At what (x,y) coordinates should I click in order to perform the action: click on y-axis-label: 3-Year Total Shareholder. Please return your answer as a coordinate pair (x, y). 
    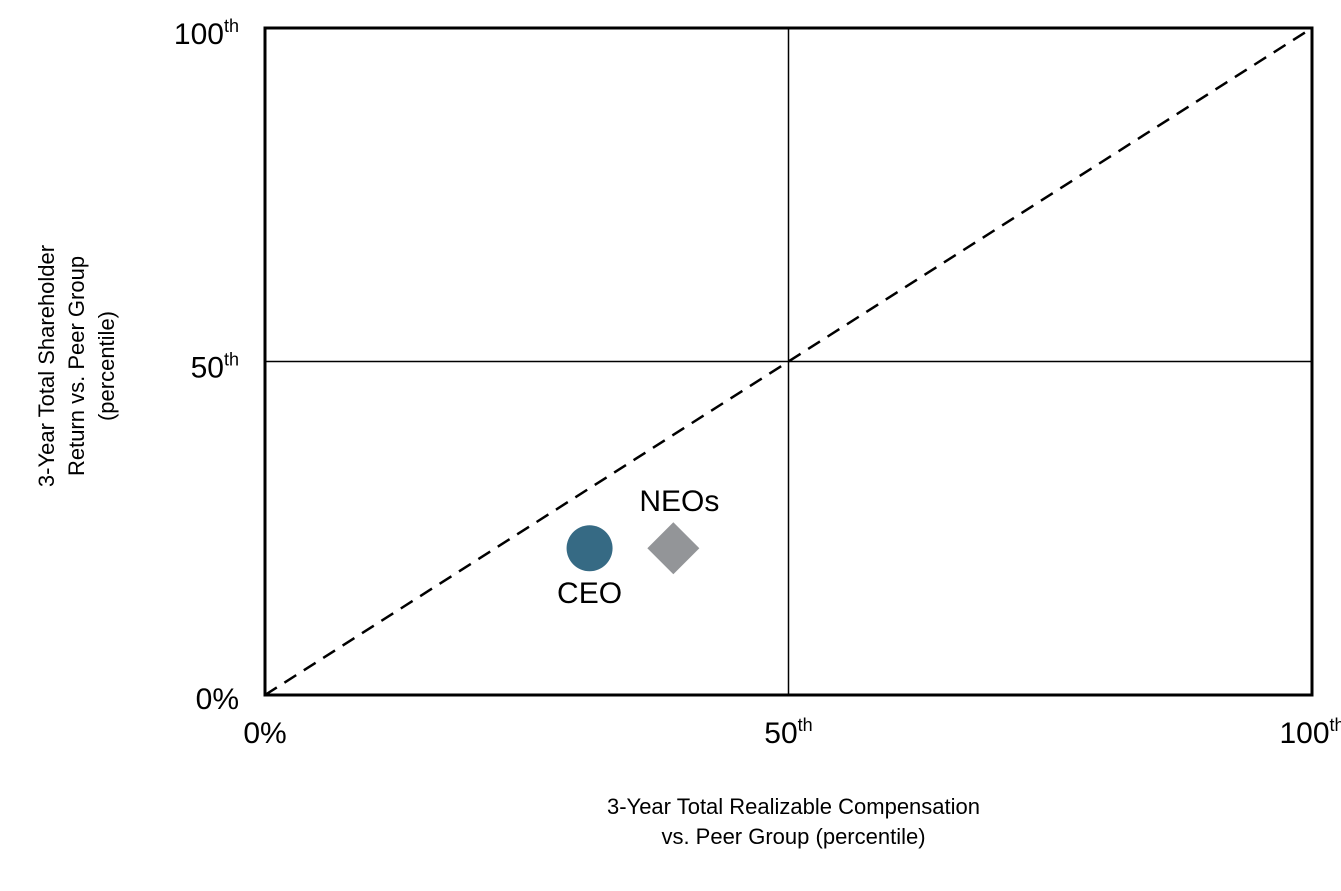
    Looking at the image, I should click on (46, 366).